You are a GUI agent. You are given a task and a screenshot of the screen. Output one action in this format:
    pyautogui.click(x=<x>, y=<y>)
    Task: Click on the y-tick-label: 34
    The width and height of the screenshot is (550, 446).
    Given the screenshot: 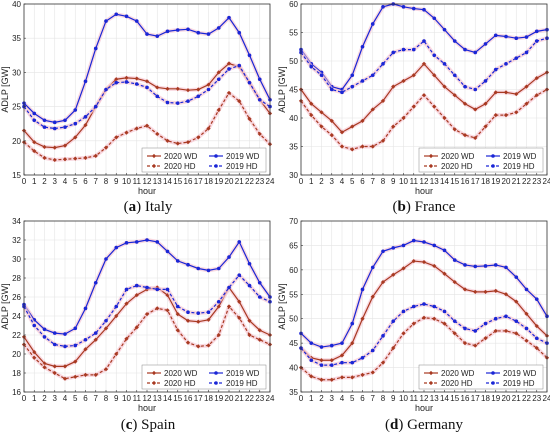 What is the action you would take?
    pyautogui.click(x=16, y=221)
    